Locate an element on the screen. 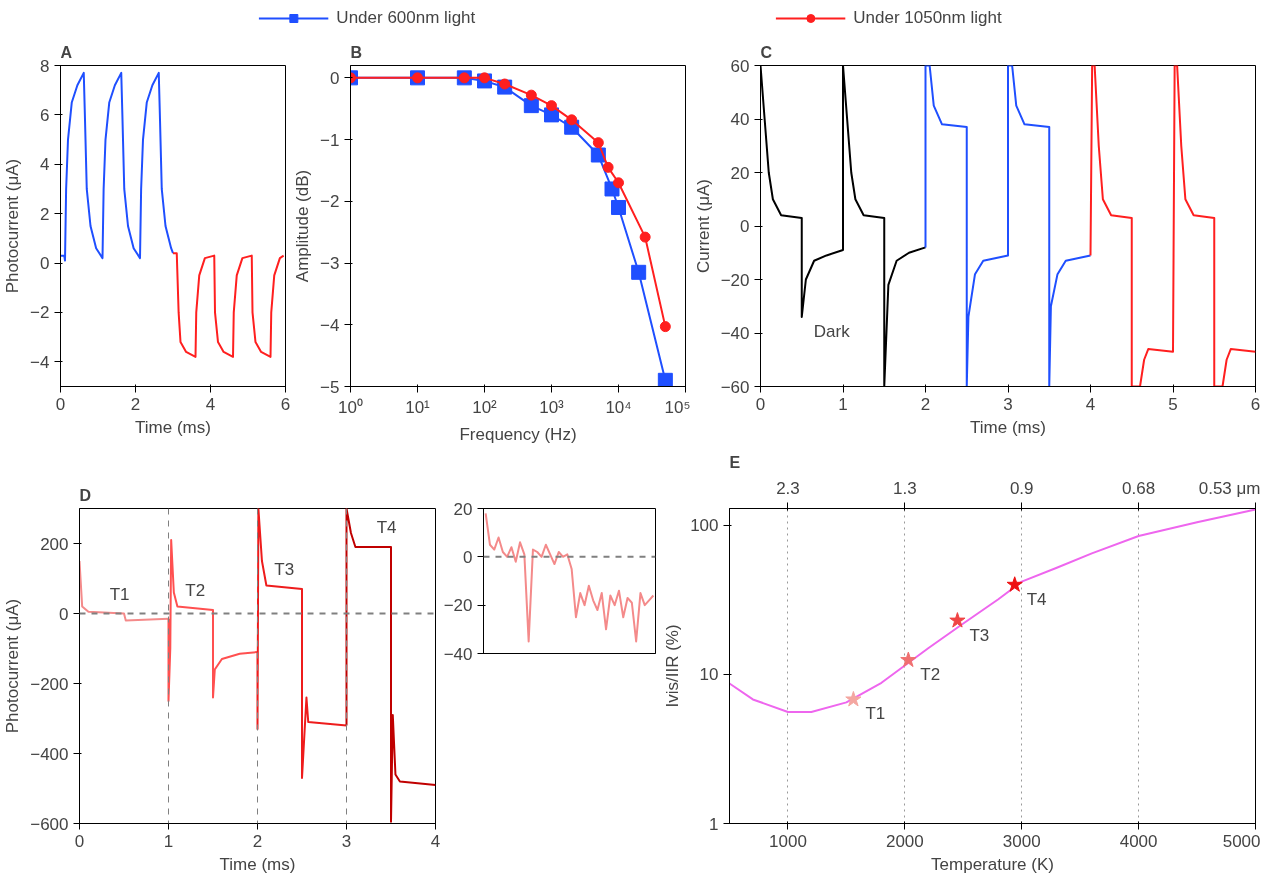 This screenshot has width=1284, height=887. y-tick-label: −200 is located at coordinates (49, 684).